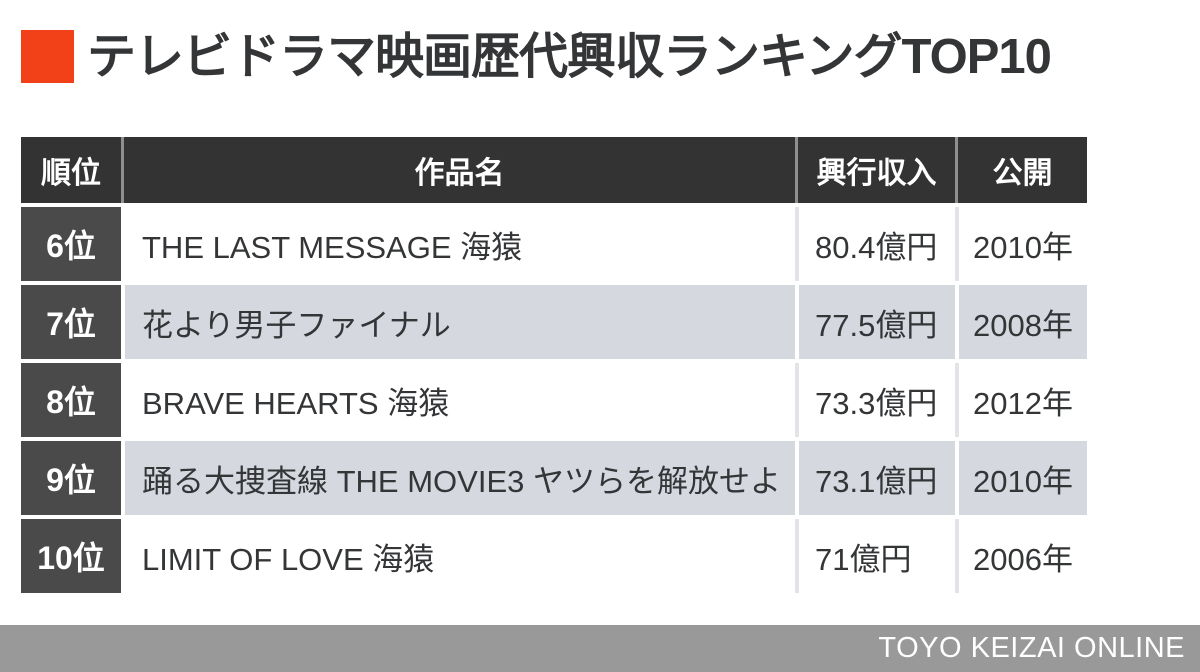 This screenshot has width=1200, height=672. What do you see at coordinates (71, 400) in the screenshot?
I see `rank-cell: 8位` at bounding box center [71, 400].